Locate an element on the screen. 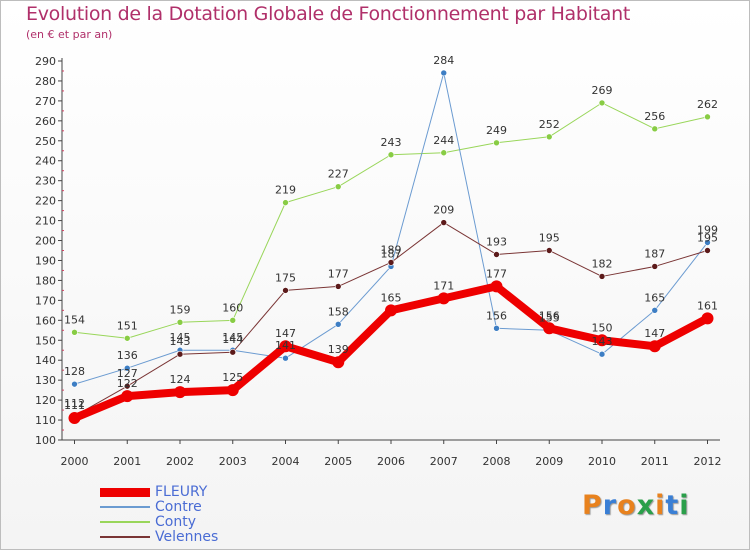  logo-letter: x is located at coordinates (646, 505).